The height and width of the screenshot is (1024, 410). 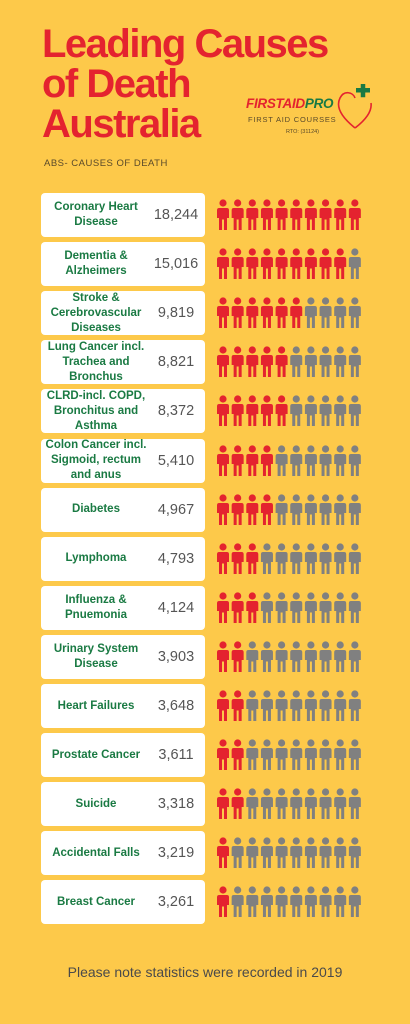 What do you see at coordinates (123, 804) in the screenshot?
I see `cause-card: Suicide 3,318` at bounding box center [123, 804].